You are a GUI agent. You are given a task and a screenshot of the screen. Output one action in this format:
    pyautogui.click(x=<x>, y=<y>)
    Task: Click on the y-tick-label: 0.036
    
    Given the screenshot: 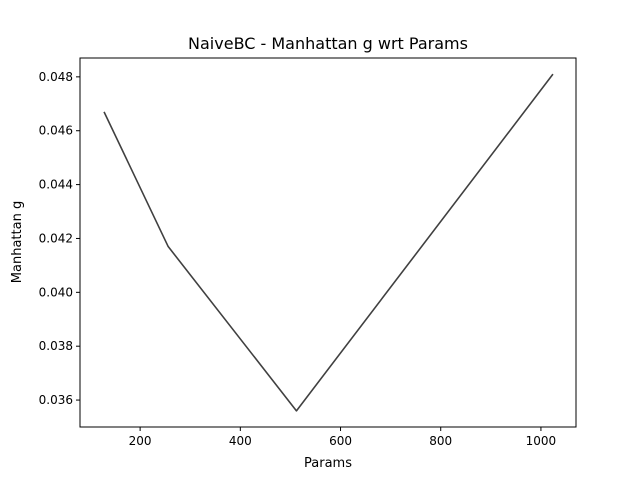 What is the action you would take?
    pyautogui.click(x=56, y=400)
    